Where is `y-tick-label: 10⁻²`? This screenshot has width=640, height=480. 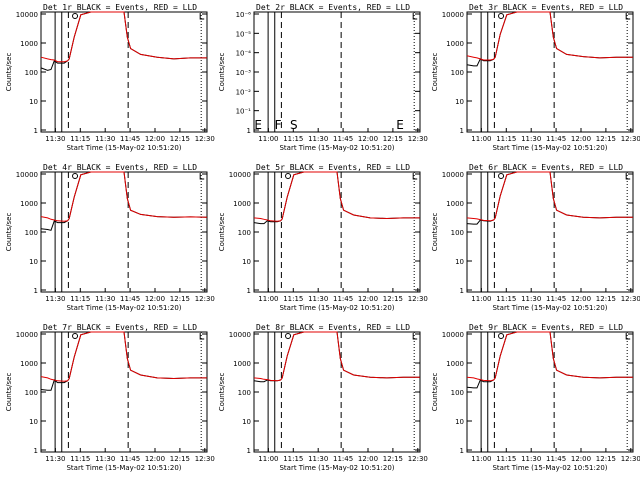
y-tick-label: 10⁻² is located at coordinates (244, 92).